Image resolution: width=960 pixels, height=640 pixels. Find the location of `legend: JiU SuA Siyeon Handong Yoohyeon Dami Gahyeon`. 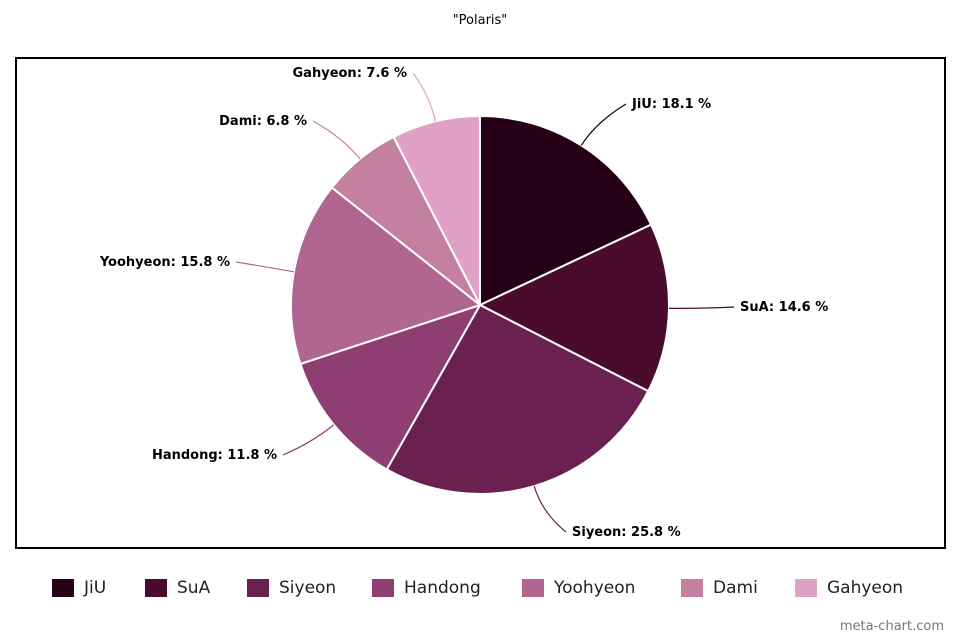

legend: JiU SuA Siyeon Handong Yoohyeon Dami Gahyeon is located at coordinates (480, 590).